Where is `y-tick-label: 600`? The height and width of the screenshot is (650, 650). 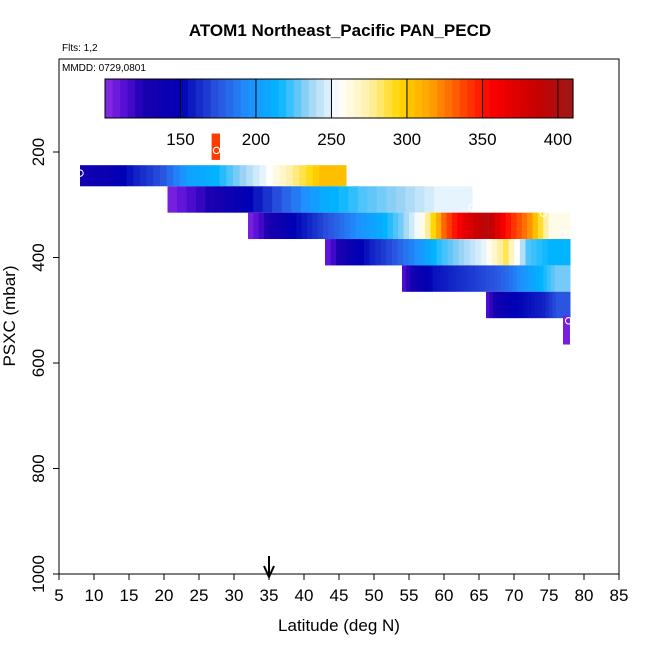 y-tick-label: 600 is located at coordinates (38, 363).